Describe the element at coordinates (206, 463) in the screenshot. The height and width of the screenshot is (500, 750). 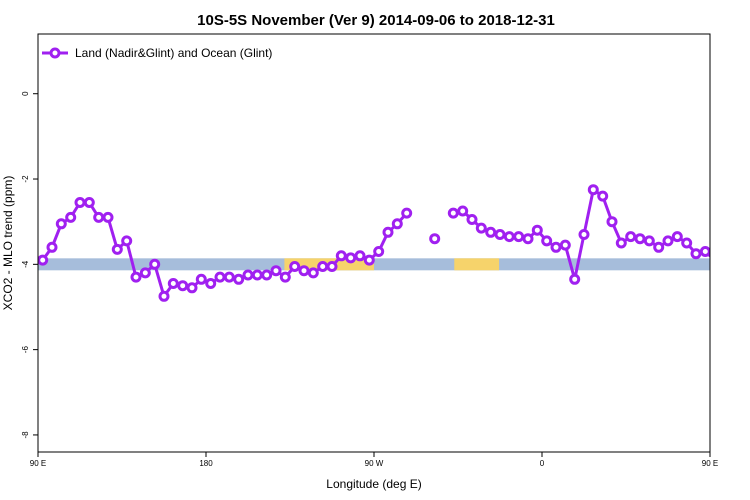
I see `x-tick-label: 180` at that location.